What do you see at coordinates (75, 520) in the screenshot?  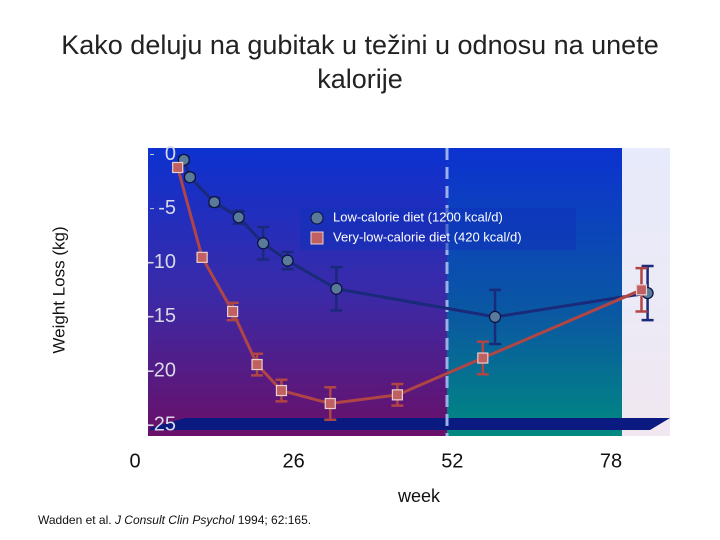 I see `source-authors: Wadden et al.` at bounding box center [75, 520].